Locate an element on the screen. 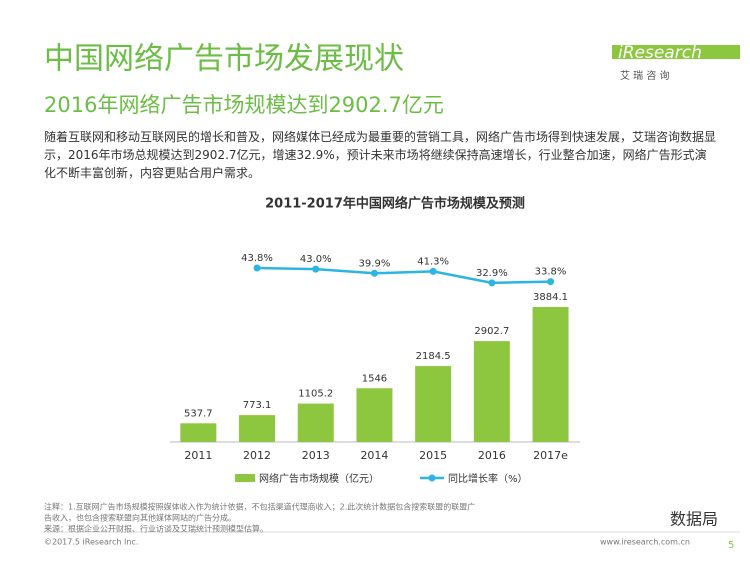 Image resolution: width=750 pixels, height=563 pixels. x-tick-label: 2013 is located at coordinates (316, 455).